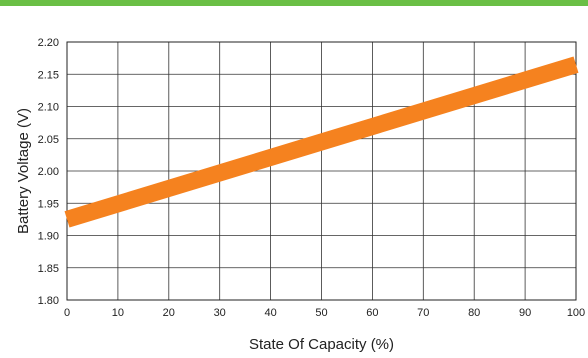  What do you see at coordinates (48, 269) in the screenshot?
I see `y-tick-label: 1.85` at bounding box center [48, 269].